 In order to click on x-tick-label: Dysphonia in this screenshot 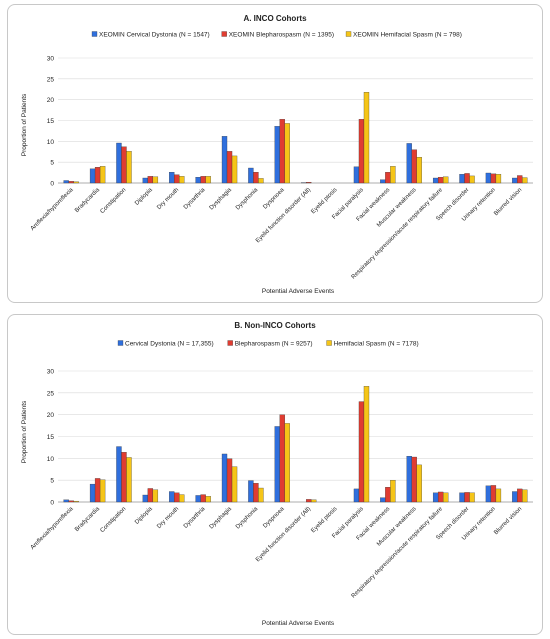, I will do `click(247, 199)`.